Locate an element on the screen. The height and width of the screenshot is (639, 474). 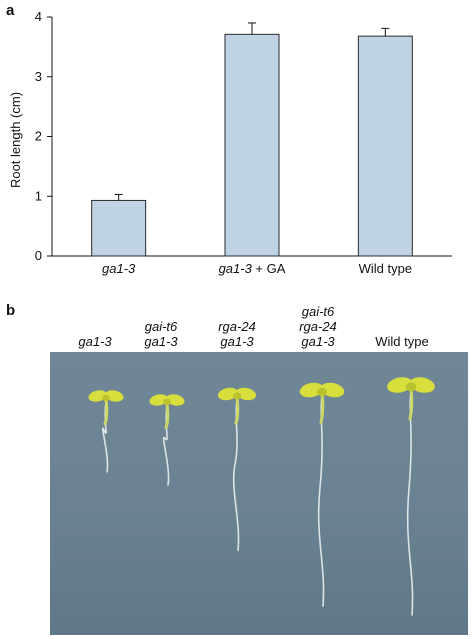
y-tick-label: 2 is located at coordinates (38, 136).